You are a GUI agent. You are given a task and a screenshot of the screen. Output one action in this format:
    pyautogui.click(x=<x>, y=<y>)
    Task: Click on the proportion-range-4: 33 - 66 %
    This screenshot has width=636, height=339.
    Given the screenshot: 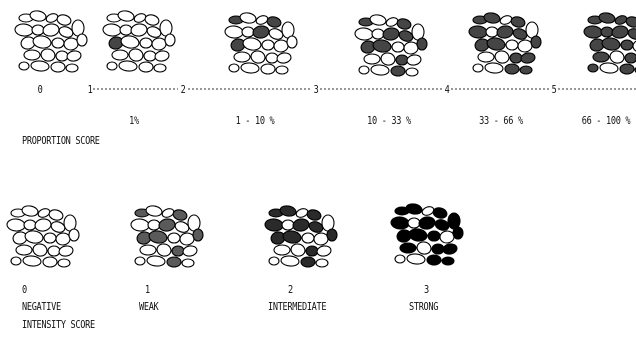 What is the action you would take?
    pyautogui.click(x=501, y=120)
    